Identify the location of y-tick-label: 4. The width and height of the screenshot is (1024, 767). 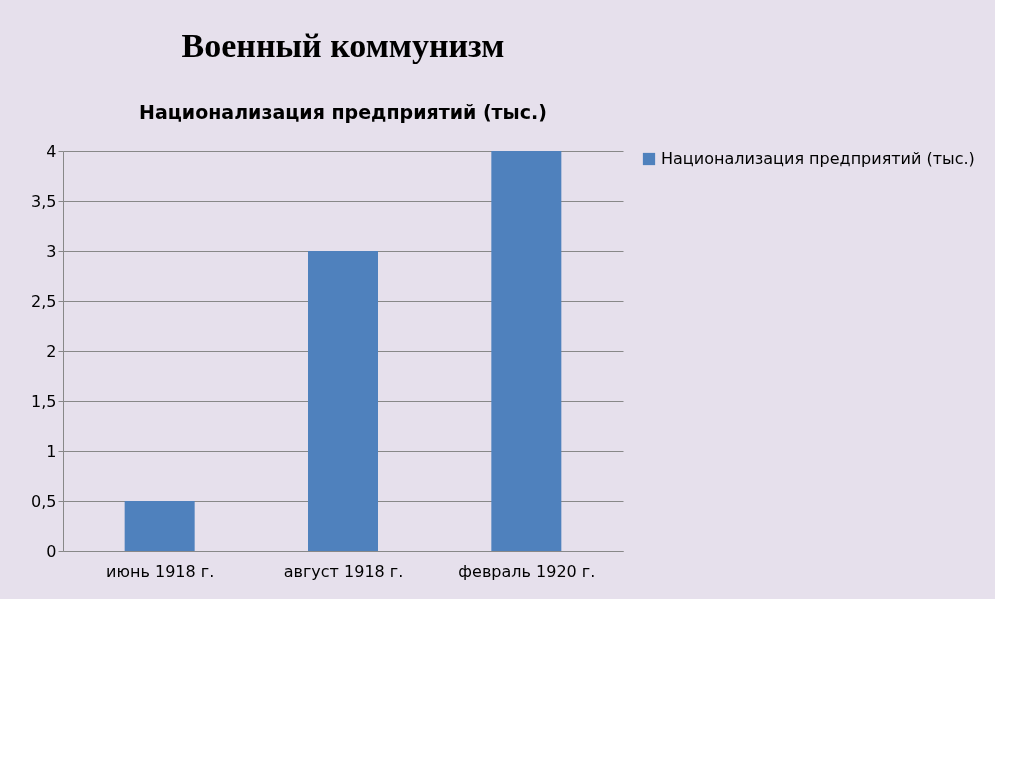
(51, 151).